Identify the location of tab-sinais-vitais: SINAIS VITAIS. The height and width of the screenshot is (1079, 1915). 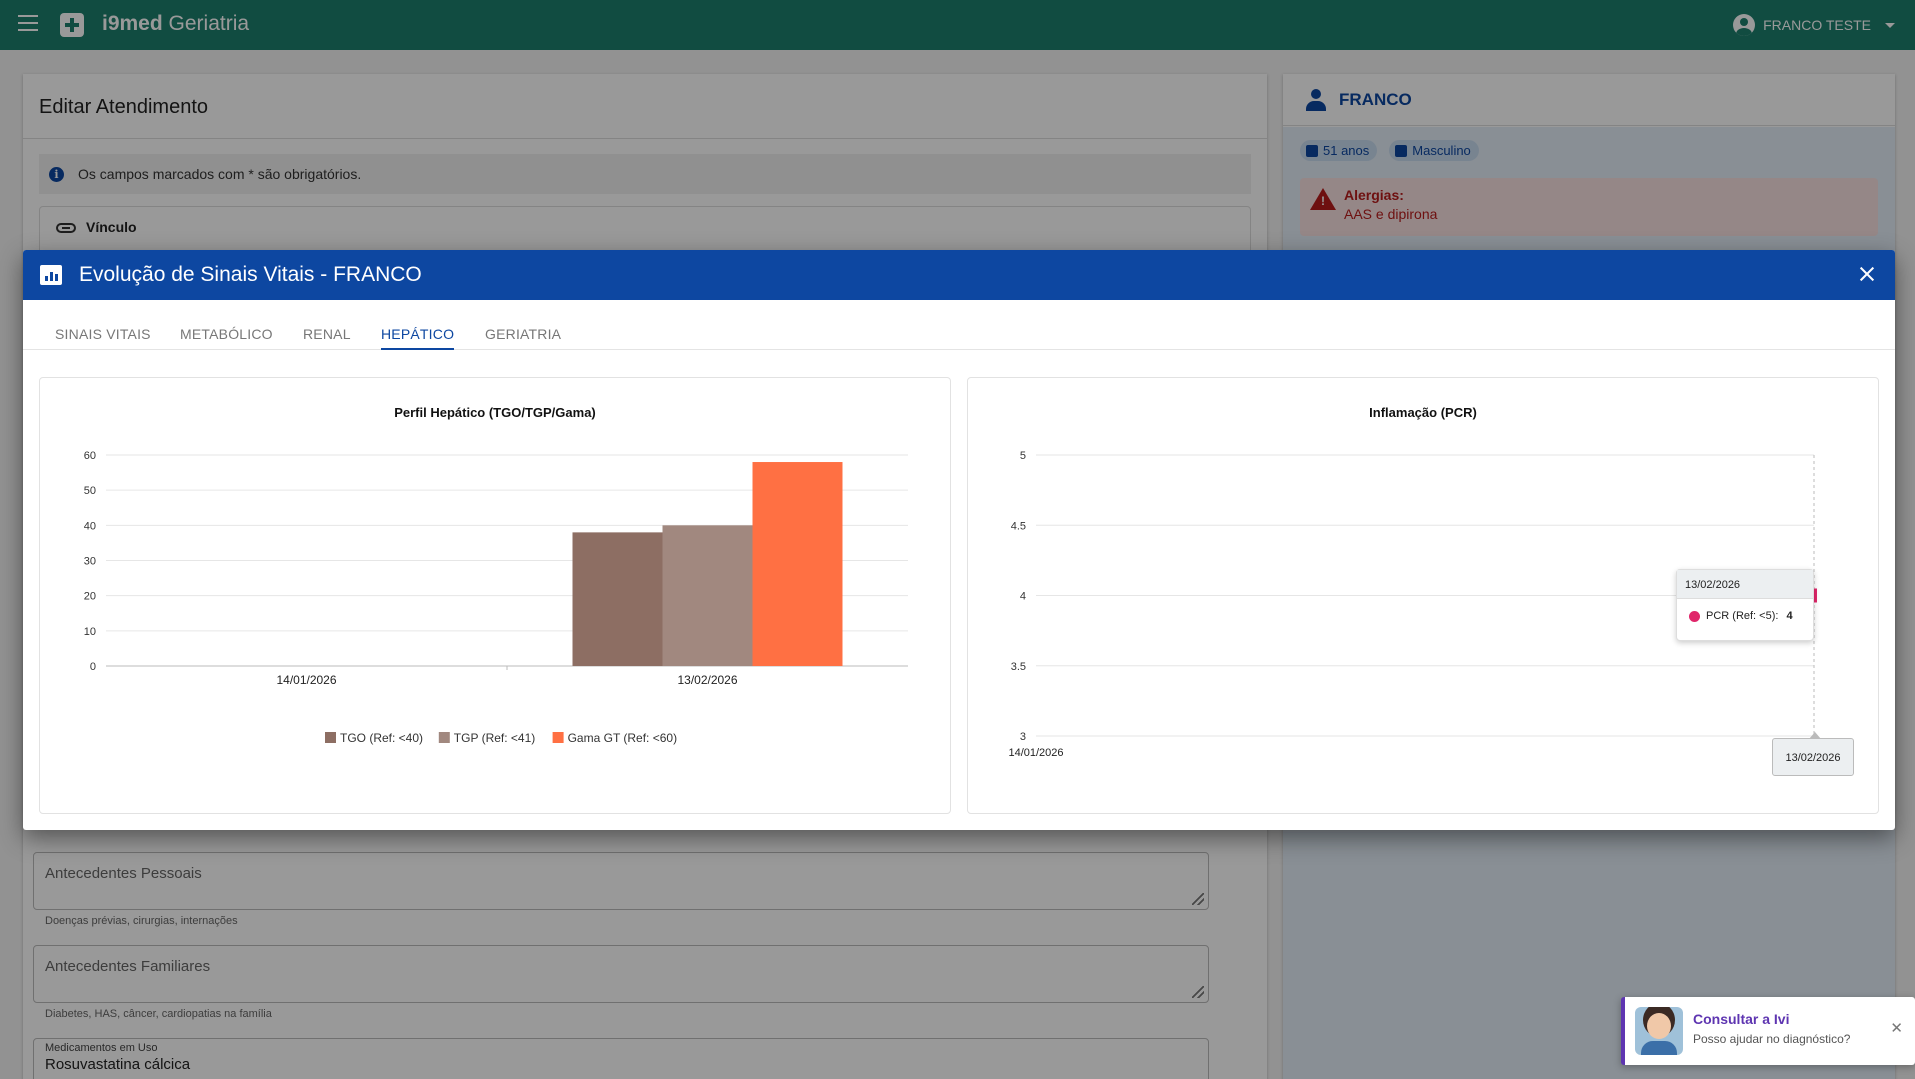
(103, 334).